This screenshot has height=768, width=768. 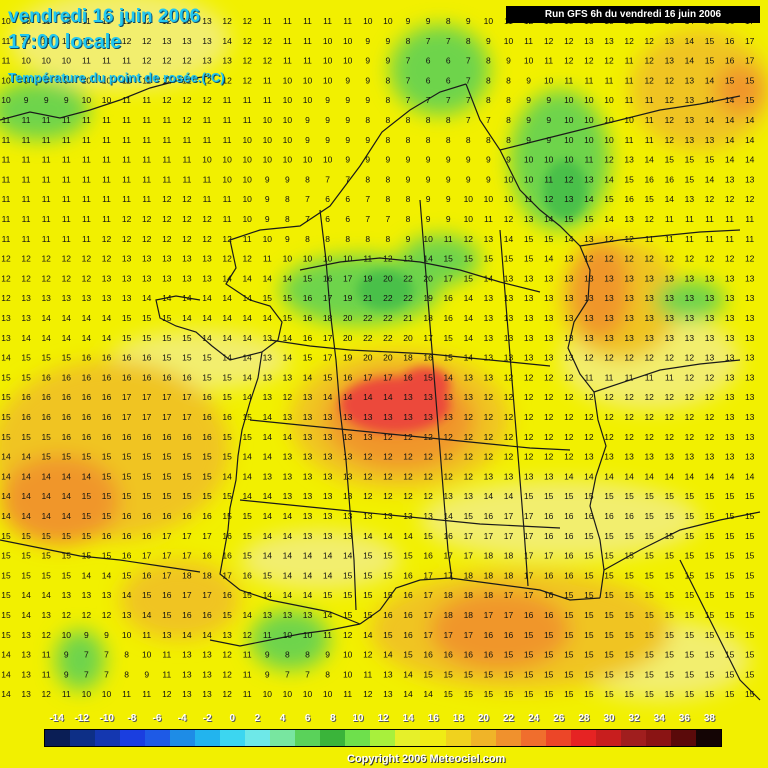 What do you see at coordinates (347, 219) in the screenshot?
I see `grid-value: 6` at bounding box center [347, 219].